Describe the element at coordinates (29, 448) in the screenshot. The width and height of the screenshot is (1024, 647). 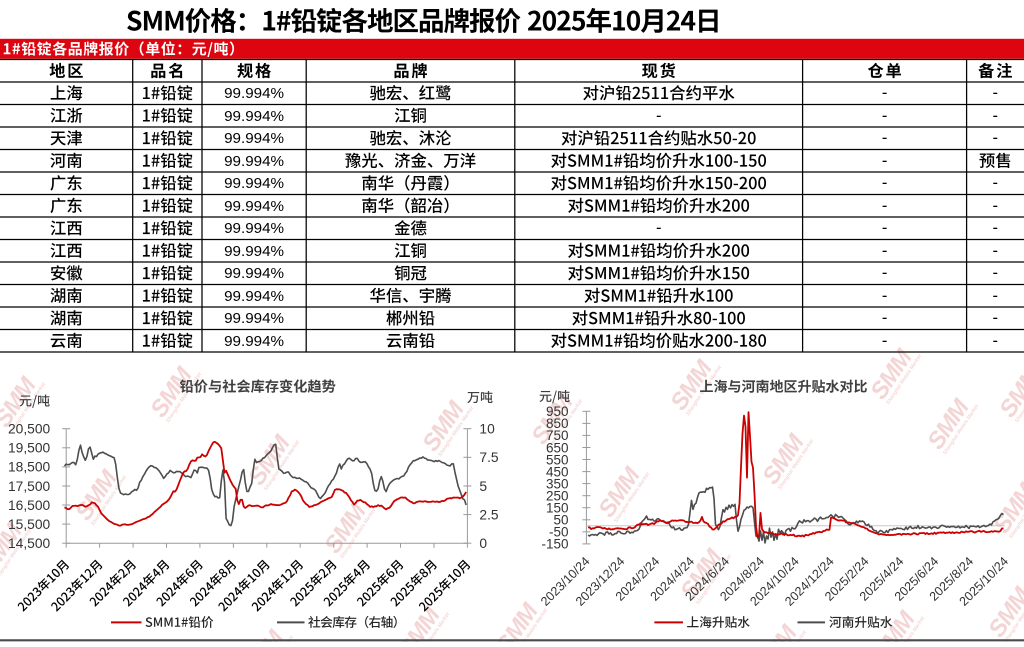
I see `svg-text: 19,500` at that location.